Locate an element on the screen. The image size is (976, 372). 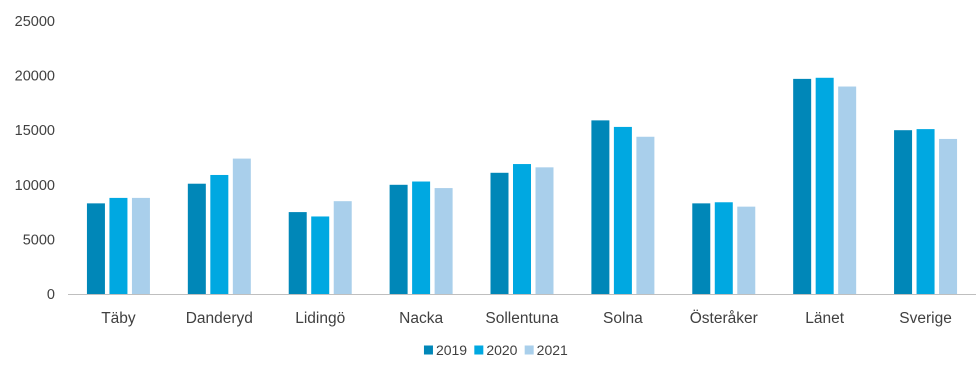
legend-label-2020: 2020 is located at coordinates (501, 350).